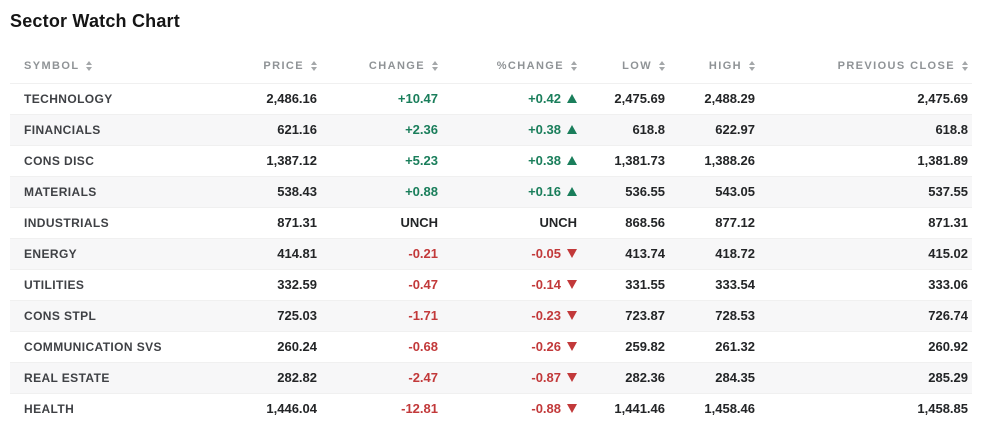 The height and width of the screenshot is (433, 982). What do you see at coordinates (554, 408) in the screenshot?
I see `pct-change-content: -0.88` at bounding box center [554, 408].